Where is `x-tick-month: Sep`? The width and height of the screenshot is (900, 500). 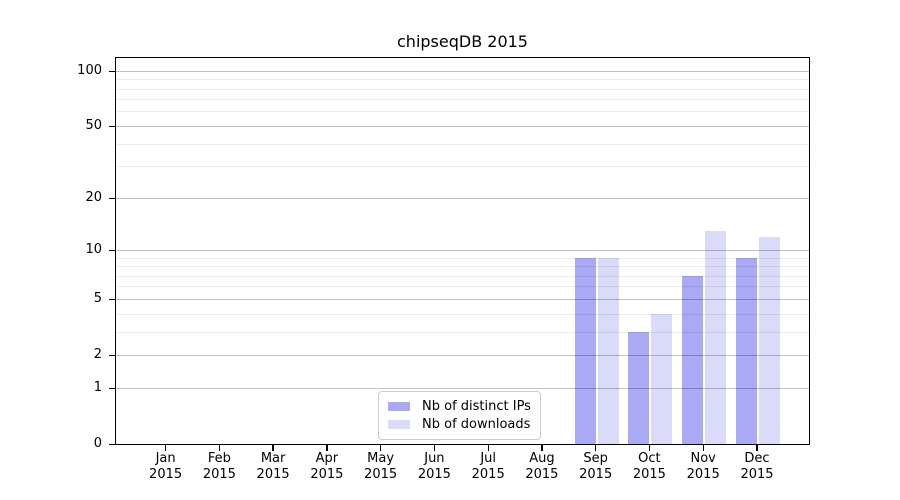 x-tick-month: Sep is located at coordinates (595, 458).